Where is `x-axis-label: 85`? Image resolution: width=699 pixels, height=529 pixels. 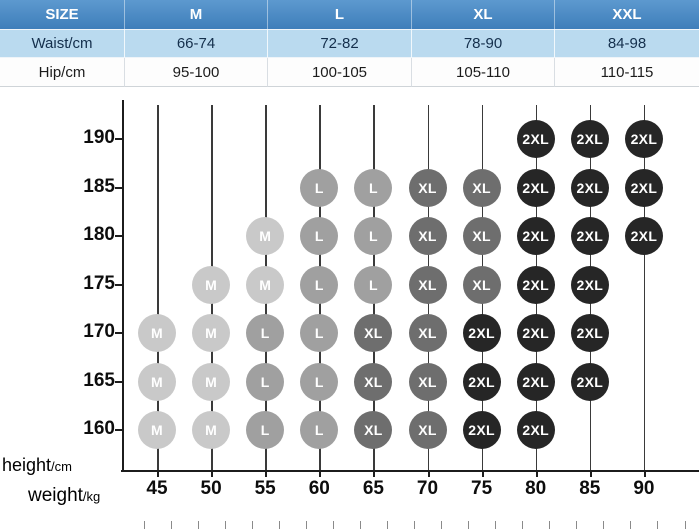 x-axis-label: 85 is located at coordinates (590, 488).